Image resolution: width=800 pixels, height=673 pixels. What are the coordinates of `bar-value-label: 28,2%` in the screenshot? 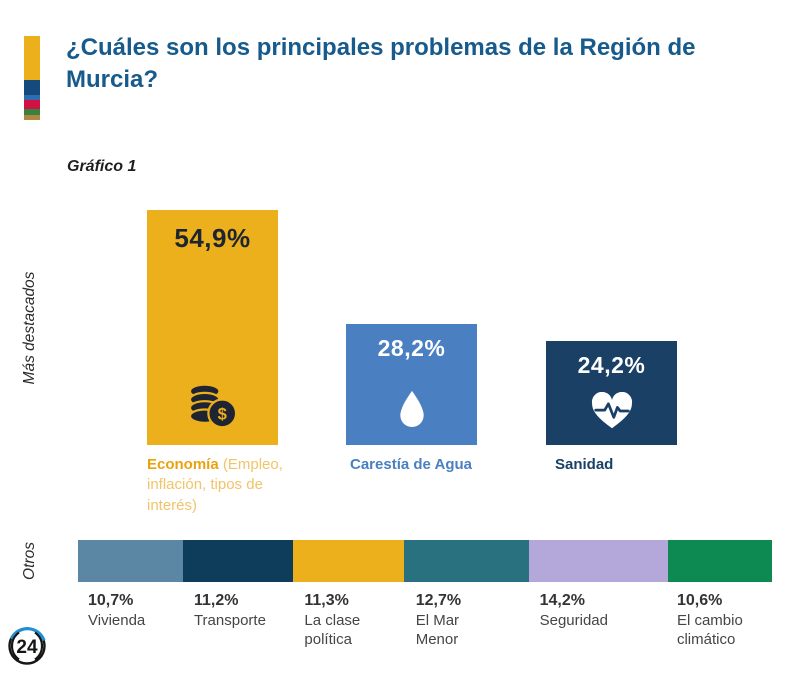 It's located at (411, 348).